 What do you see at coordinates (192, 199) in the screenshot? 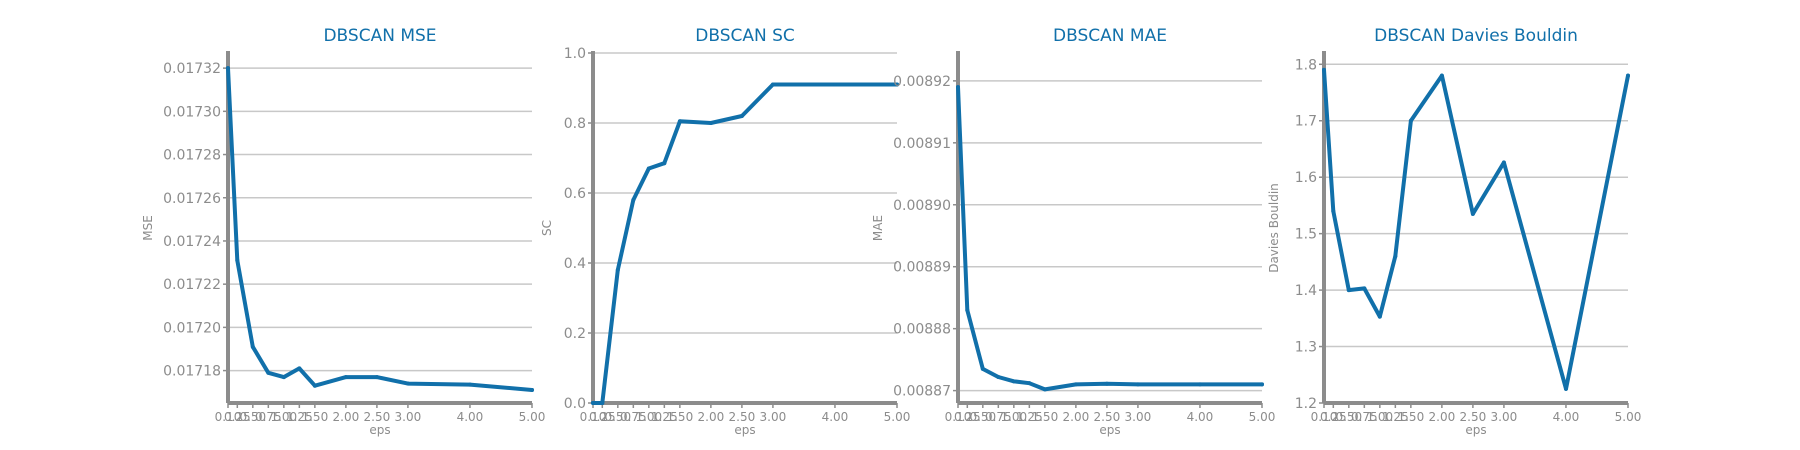
I see `y-tick-label: 0.01726` at bounding box center [192, 199].